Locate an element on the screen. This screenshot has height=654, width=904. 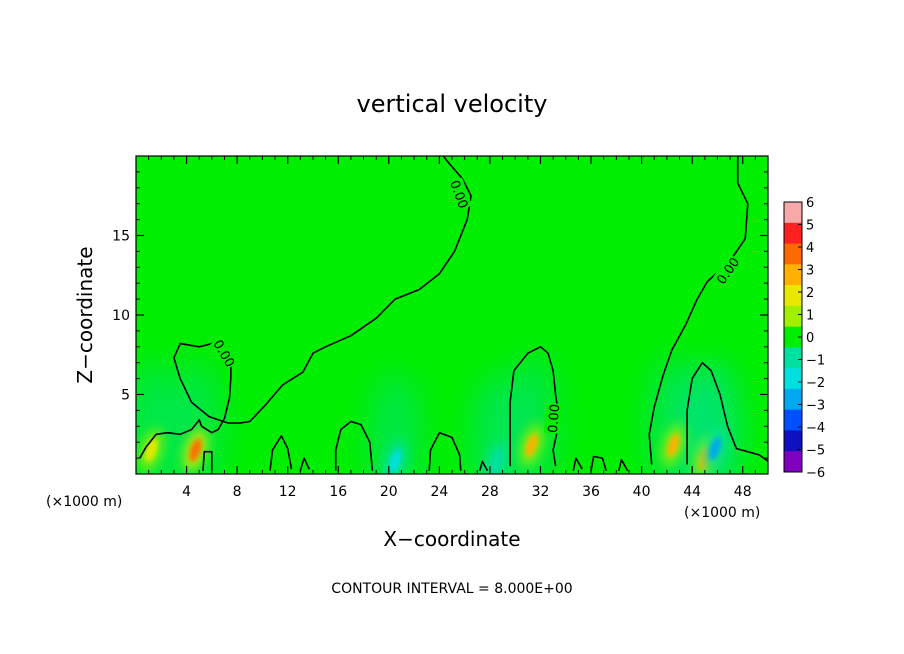
x-tick-label: 24 is located at coordinates (439, 492).